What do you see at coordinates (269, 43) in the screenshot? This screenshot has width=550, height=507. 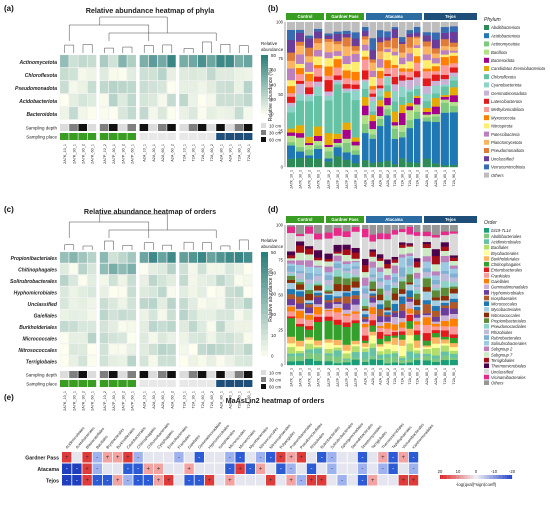 I see `heat-a-legend-title: Relative` at bounding box center [269, 43].